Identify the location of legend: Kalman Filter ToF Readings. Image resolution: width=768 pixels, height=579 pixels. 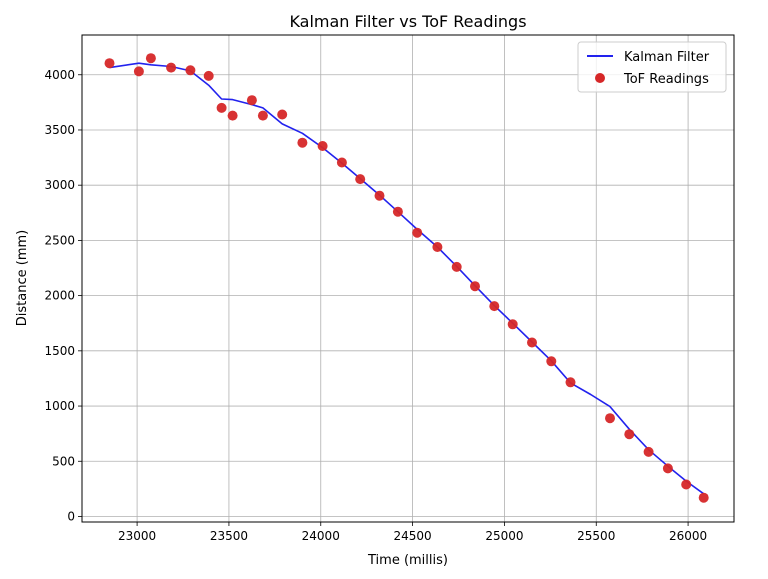
(652, 67).